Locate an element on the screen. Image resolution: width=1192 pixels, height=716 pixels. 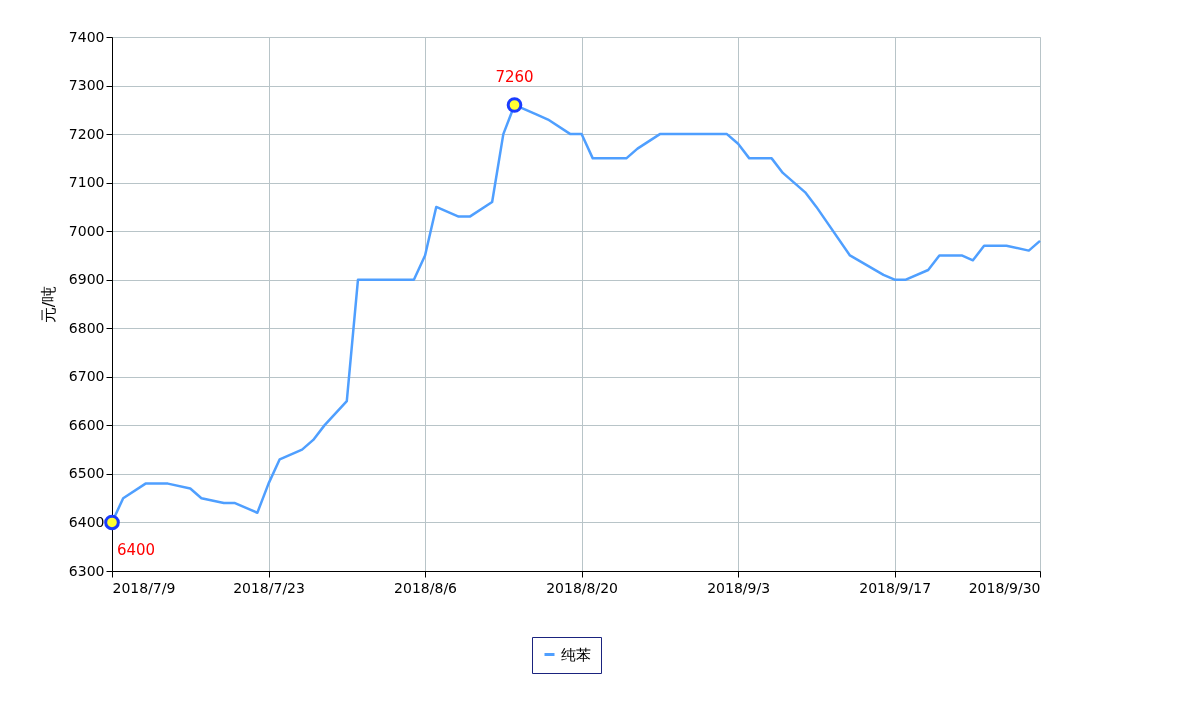
x-tick-label: 2018/7/9 is located at coordinates (144, 587).